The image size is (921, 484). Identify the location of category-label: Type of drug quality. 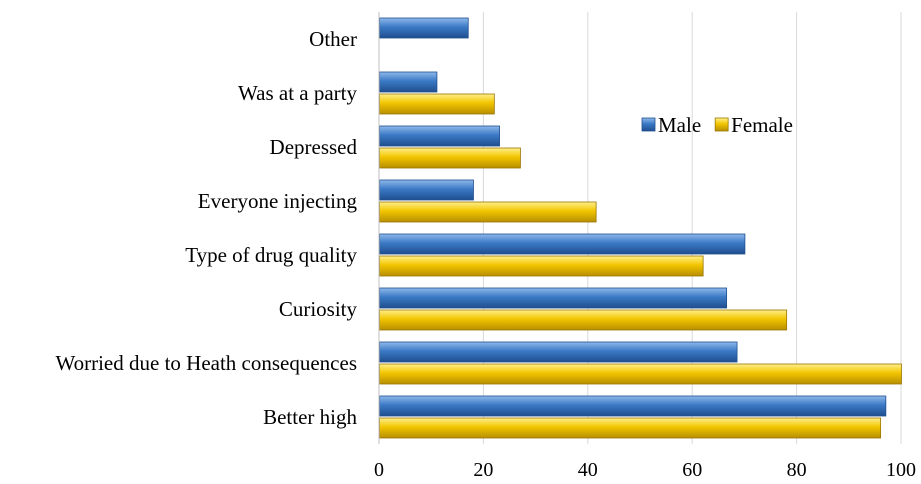
(271, 255).